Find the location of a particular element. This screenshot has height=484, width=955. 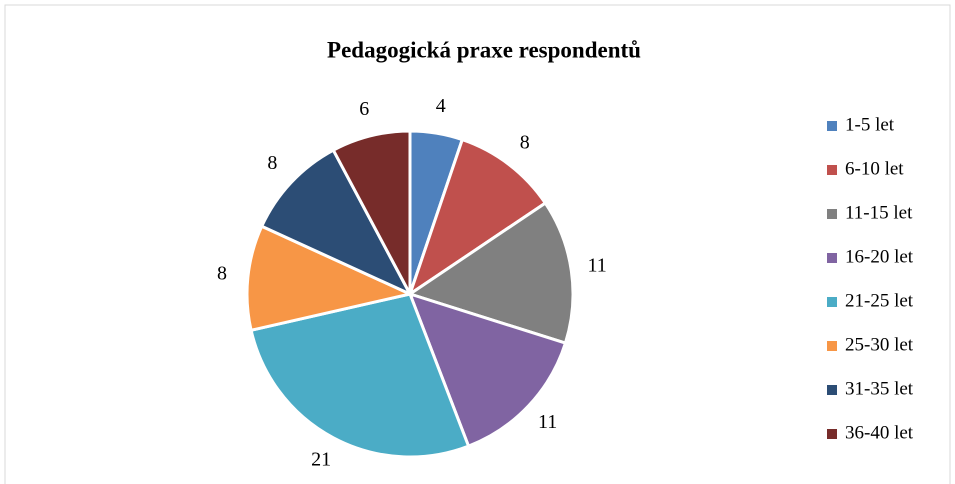

legend-label: 16-20 let is located at coordinates (879, 256).